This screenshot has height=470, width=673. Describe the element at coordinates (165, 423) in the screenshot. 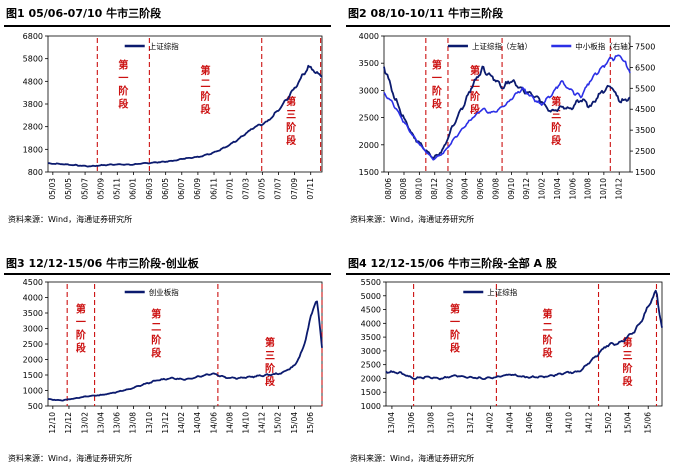

I see `x-tick-label: 13/12` at that location.